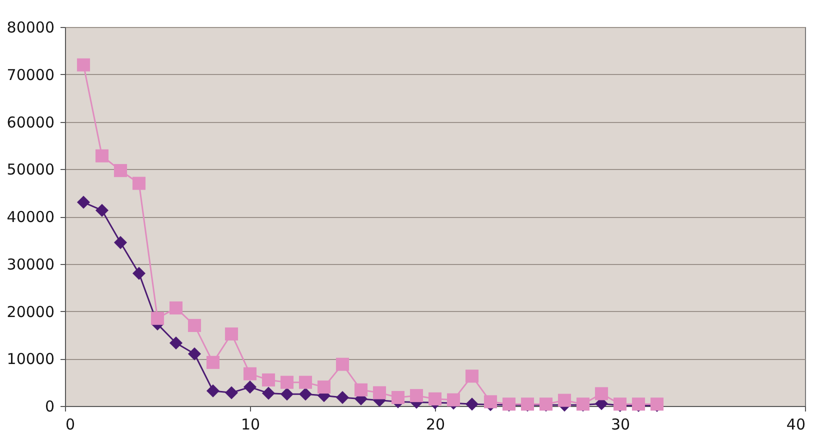 This screenshot has height=440, width=826. What do you see at coordinates (436, 425) in the screenshot?
I see `x-tick-label: 20` at bounding box center [436, 425].